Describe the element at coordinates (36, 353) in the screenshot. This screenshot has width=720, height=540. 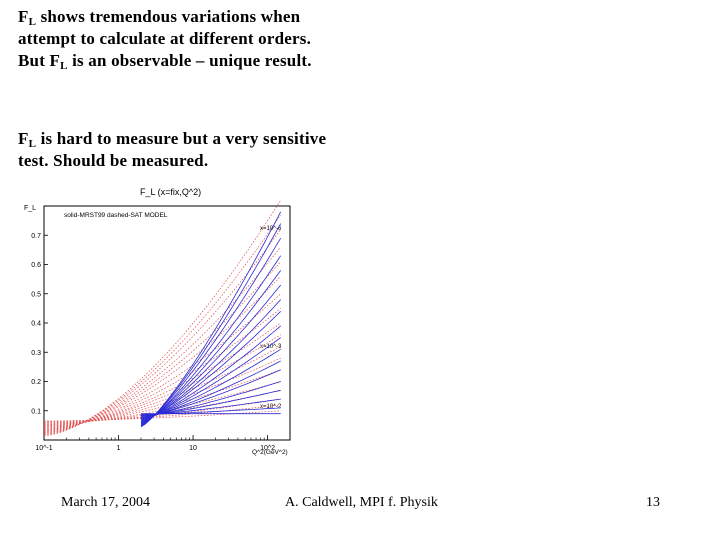
I see `y-tick-label: 0.3` at that location.